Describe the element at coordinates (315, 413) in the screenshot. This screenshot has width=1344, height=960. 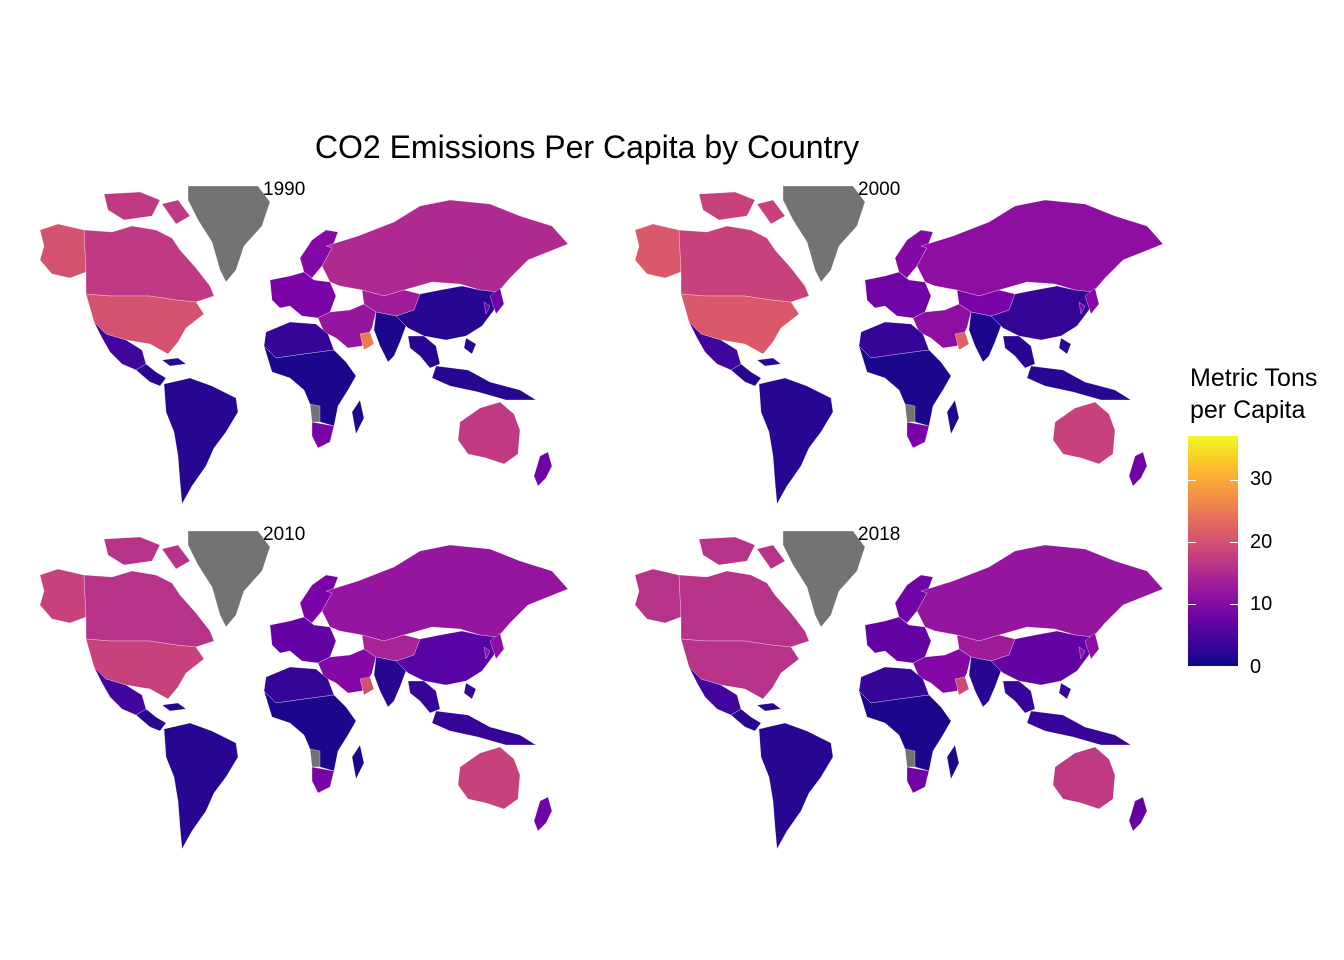
I see `region-southern-africa-na-1990` at that location.